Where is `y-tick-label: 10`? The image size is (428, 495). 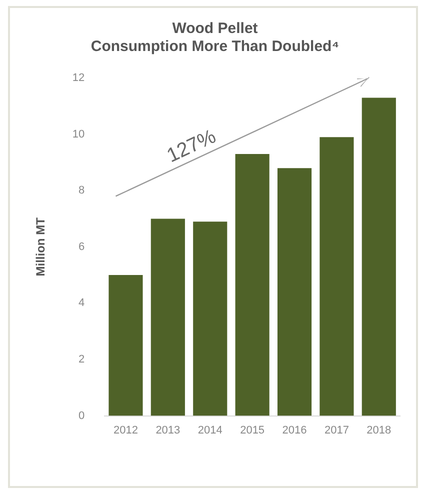
y-tick-label: 10 is located at coordinates (78, 134).